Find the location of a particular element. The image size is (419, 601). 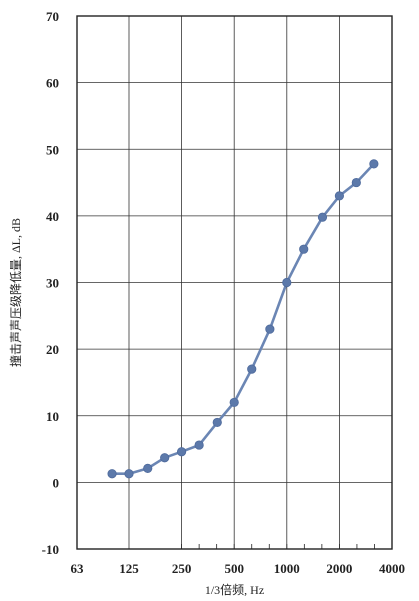

y-tick-label: 60 is located at coordinates (52, 83).